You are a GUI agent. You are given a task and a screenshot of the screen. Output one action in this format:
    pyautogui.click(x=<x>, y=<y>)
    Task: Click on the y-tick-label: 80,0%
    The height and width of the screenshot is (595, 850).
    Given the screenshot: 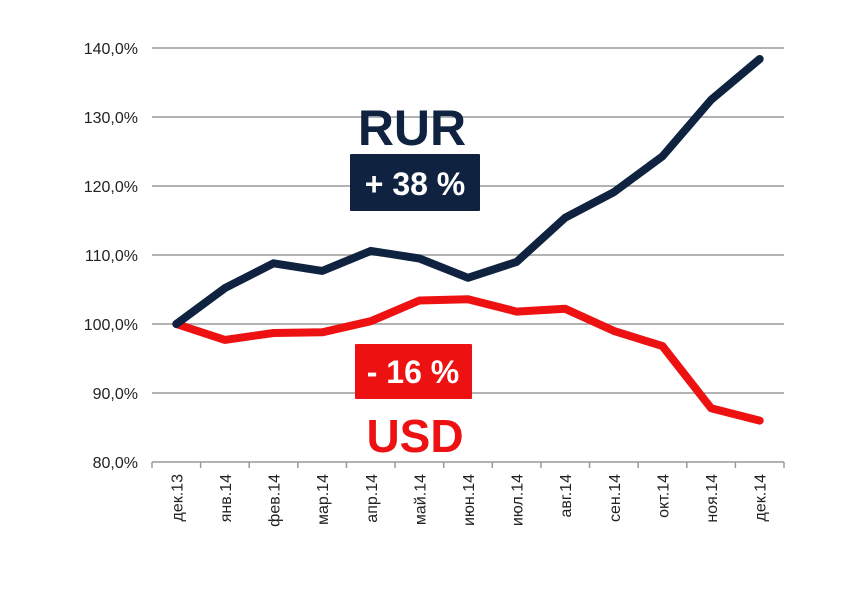 What is the action you would take?
    pyautogui.click(x=115, y=463)
    